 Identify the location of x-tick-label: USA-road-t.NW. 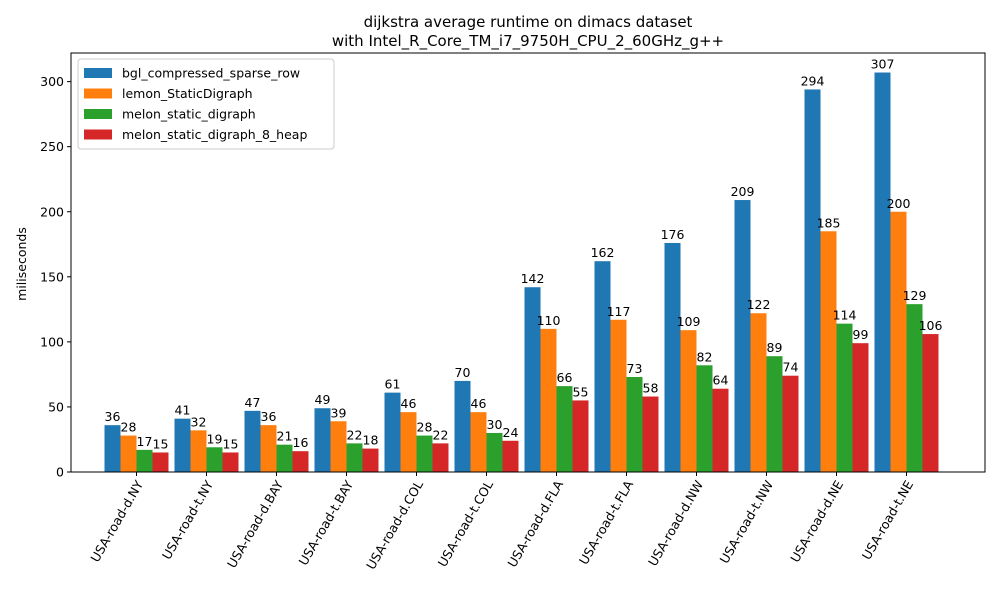
(746, 522).